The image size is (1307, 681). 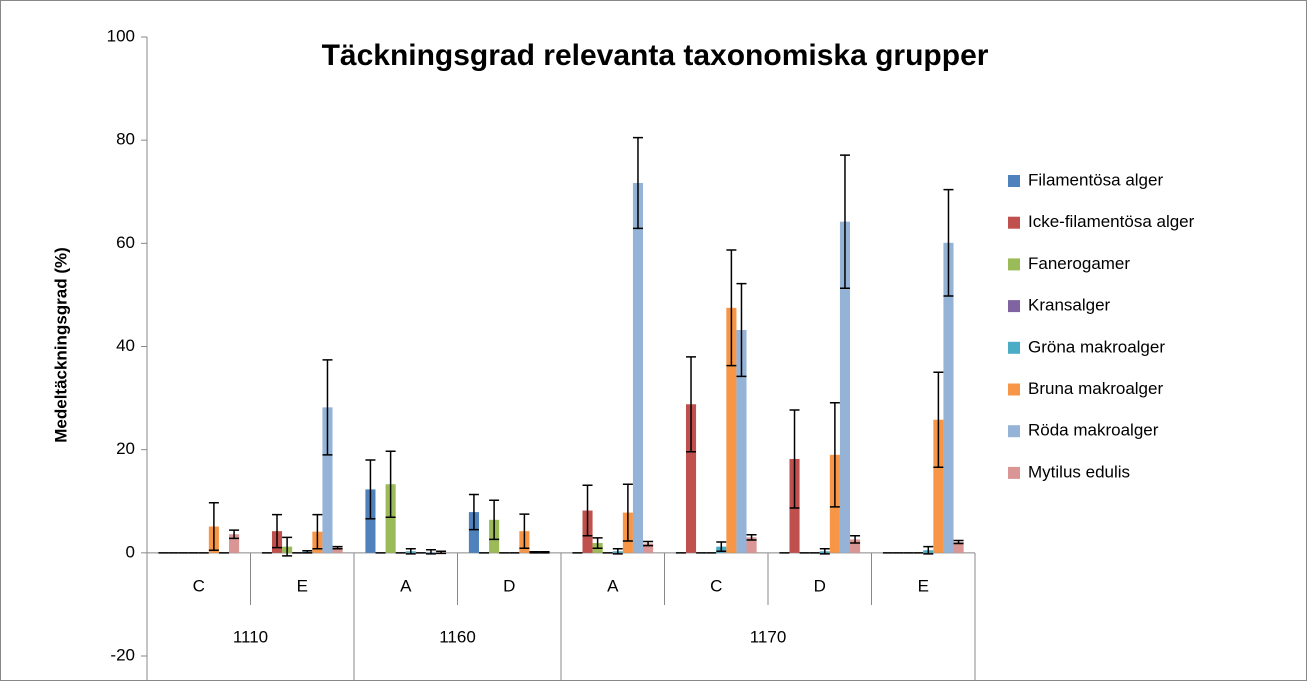 I want to click on legend-label: Gröna makroalger, so click(x=1096, y=346).